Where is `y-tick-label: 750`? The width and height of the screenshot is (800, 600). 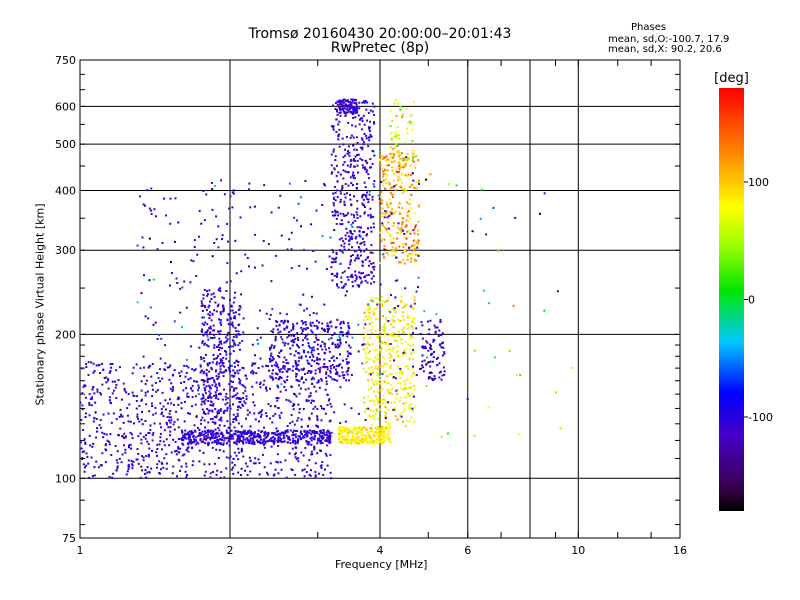 y-tick-label: 750 is located at coordinates (65, 60).